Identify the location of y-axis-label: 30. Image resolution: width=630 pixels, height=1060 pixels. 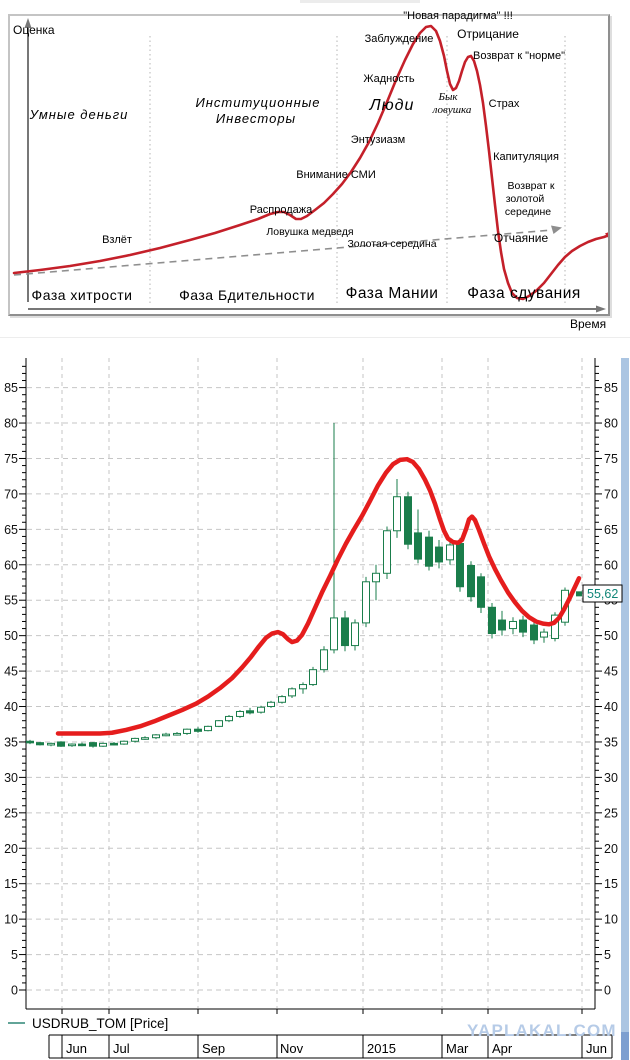
(611, 778).